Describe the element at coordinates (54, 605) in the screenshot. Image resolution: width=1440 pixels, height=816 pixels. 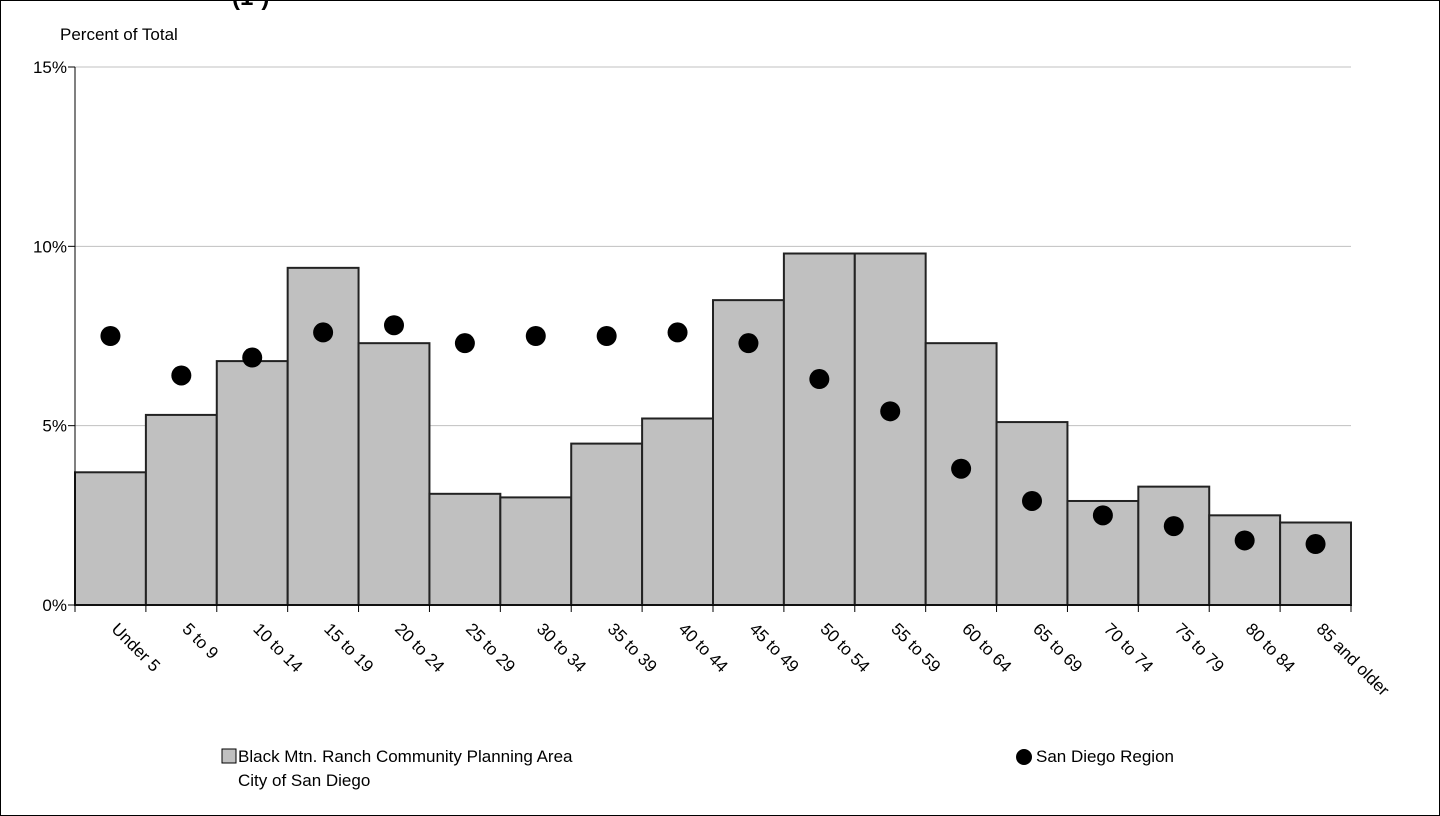
I see `y-tick-label: 0%` at that location.